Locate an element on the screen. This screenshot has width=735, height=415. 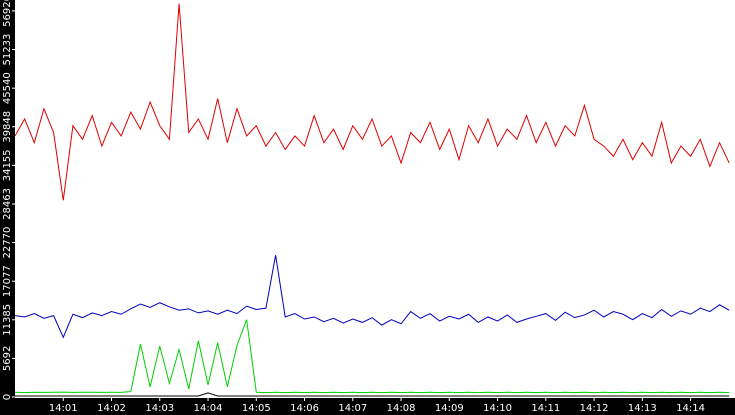
x-tick-label: 14:08 is located at coordinates (401, 408).